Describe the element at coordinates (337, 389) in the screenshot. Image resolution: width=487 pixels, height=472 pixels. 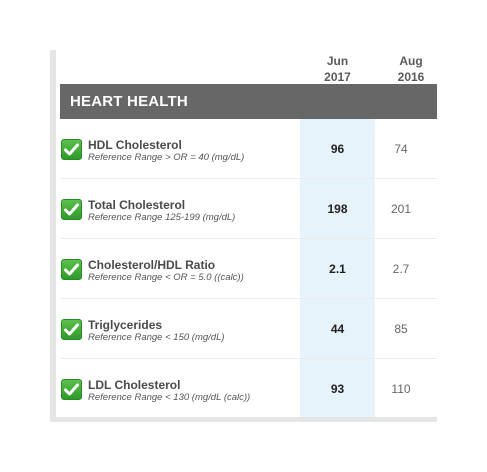
I see `latest-value: 93` at that location.